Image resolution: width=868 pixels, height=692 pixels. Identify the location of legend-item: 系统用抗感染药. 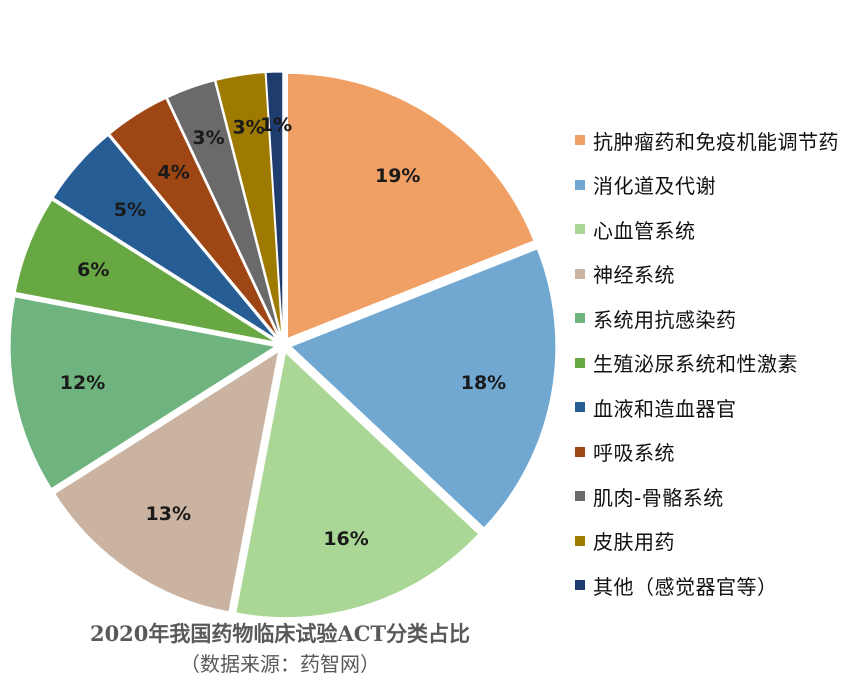
(721, 318).